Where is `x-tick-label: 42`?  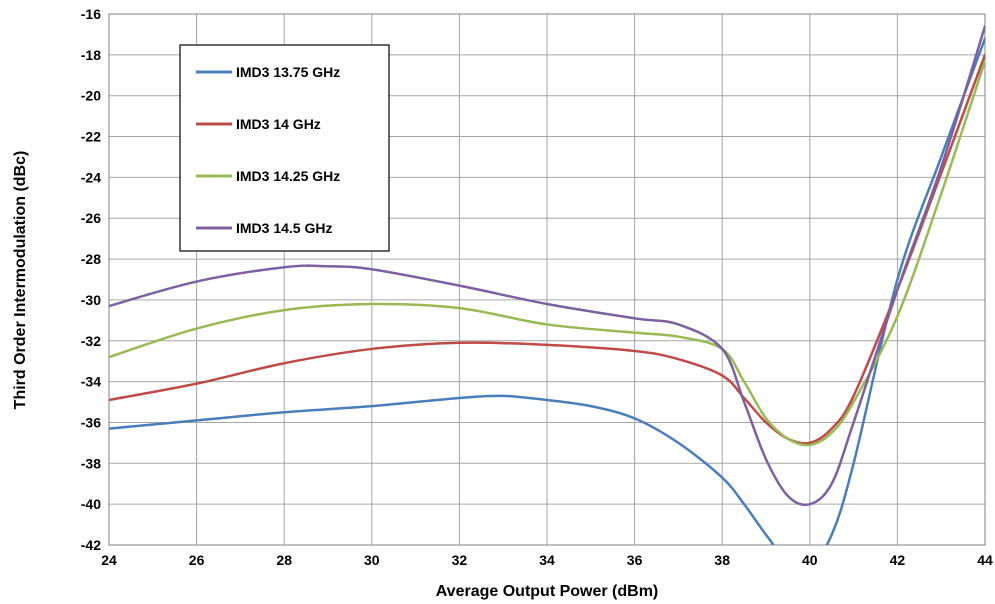 x-tick-label: 42 is located at coordinates (898, 560).